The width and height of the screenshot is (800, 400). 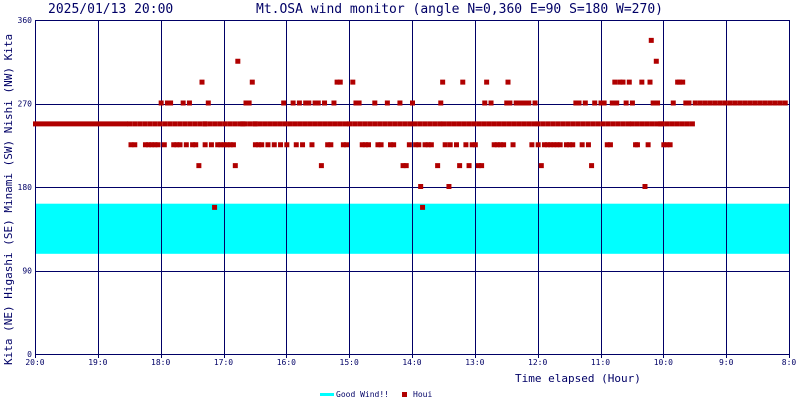 What do you see at coordinates (349, 362) in the screenshot?
I see `x-tick-label: 15:0` at bounding box center [349, 362].